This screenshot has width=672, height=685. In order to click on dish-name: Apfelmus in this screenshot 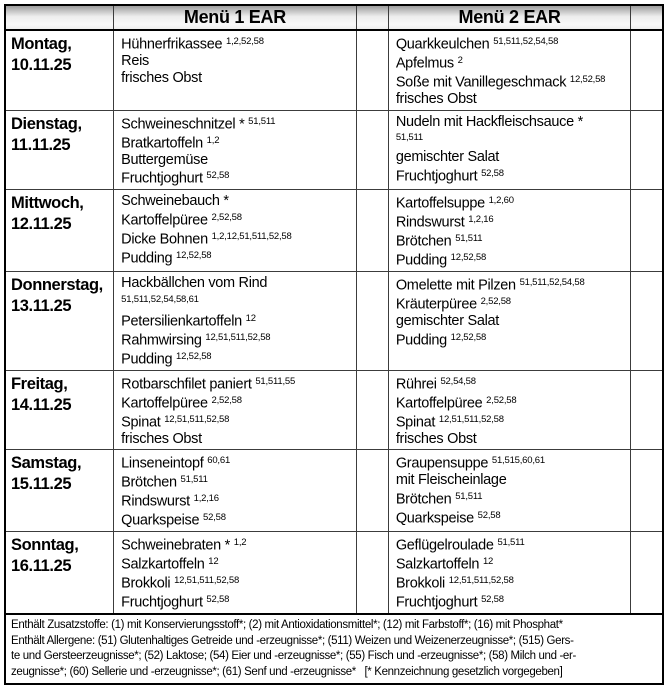, I will do `click(424, 63)`.